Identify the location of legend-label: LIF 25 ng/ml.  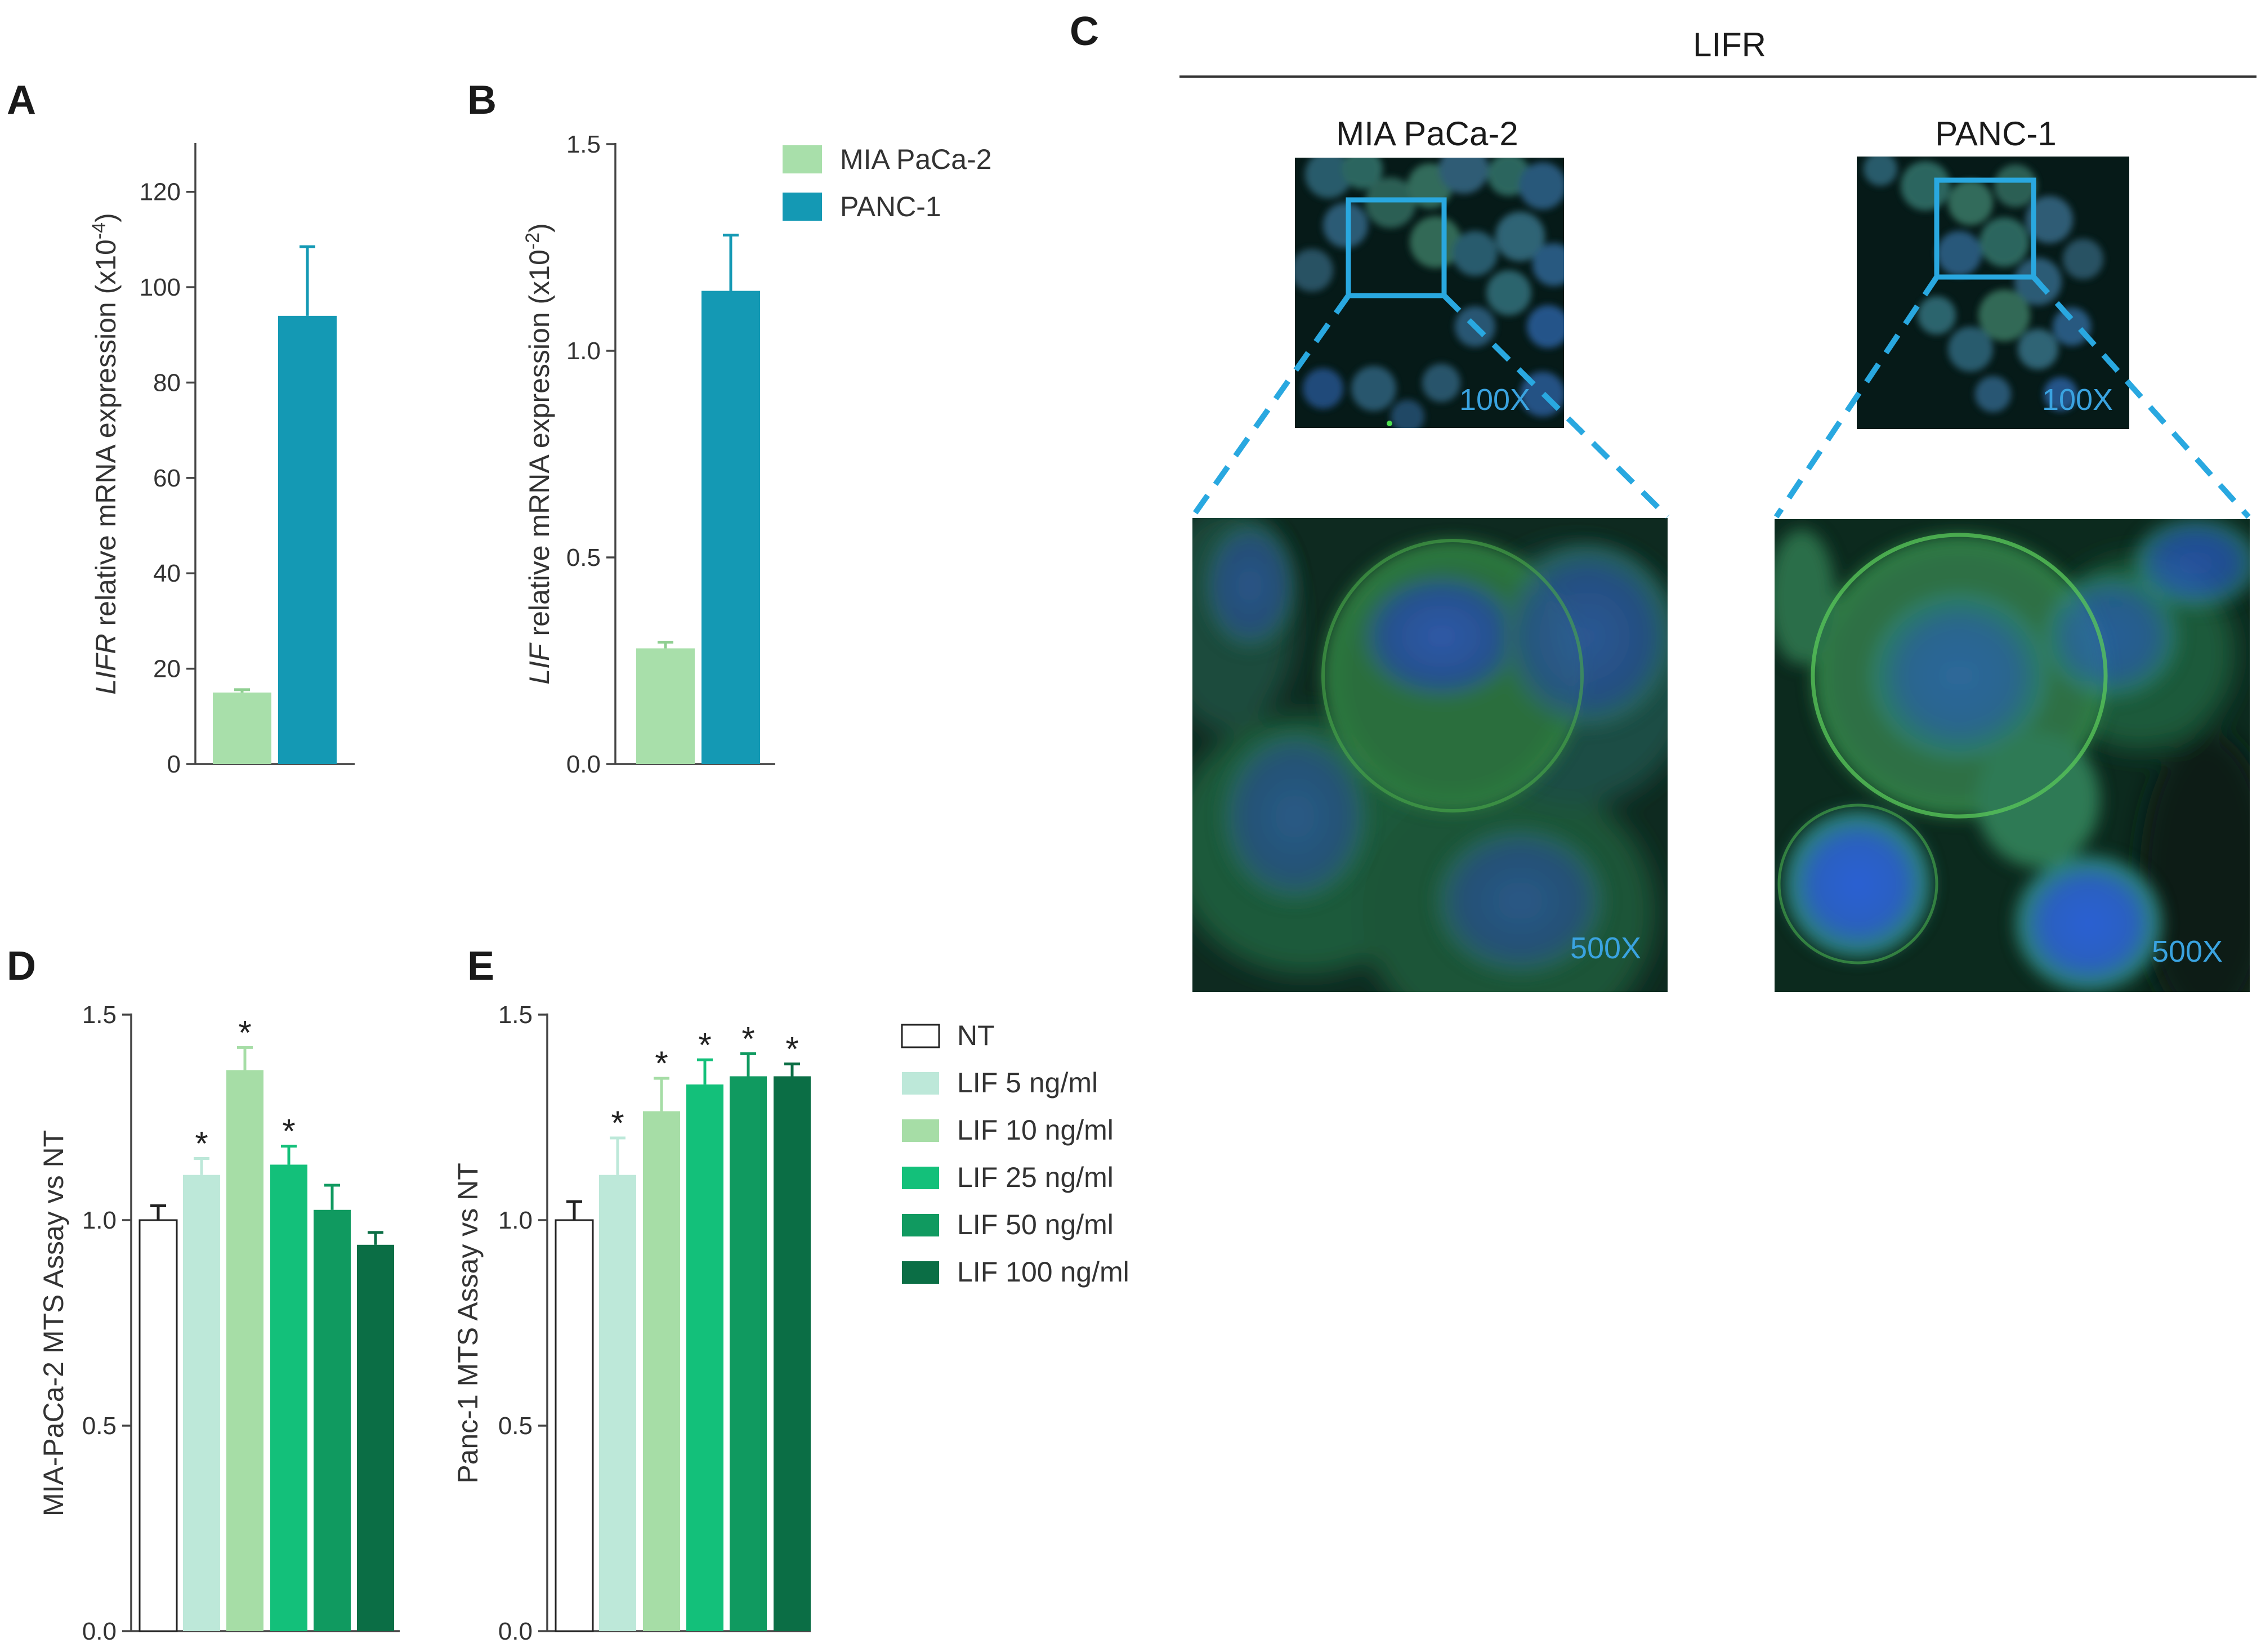
(1035, 1178).